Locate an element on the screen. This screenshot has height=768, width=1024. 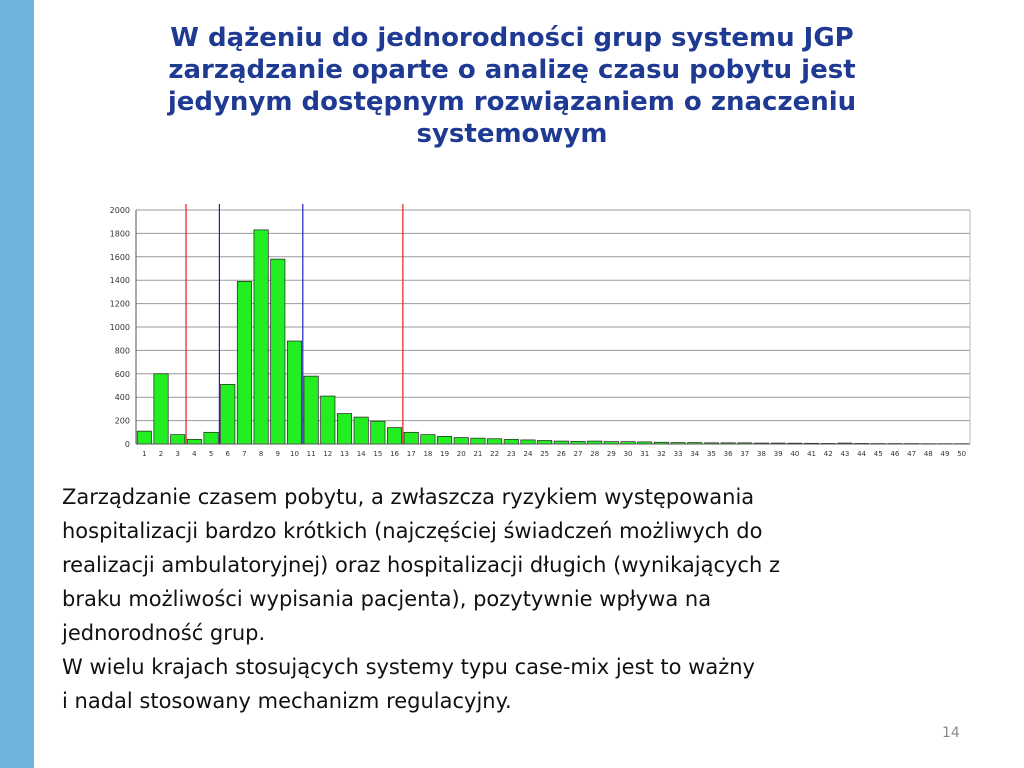
y-tick-label: 0 is located at coordinates (127, 444).